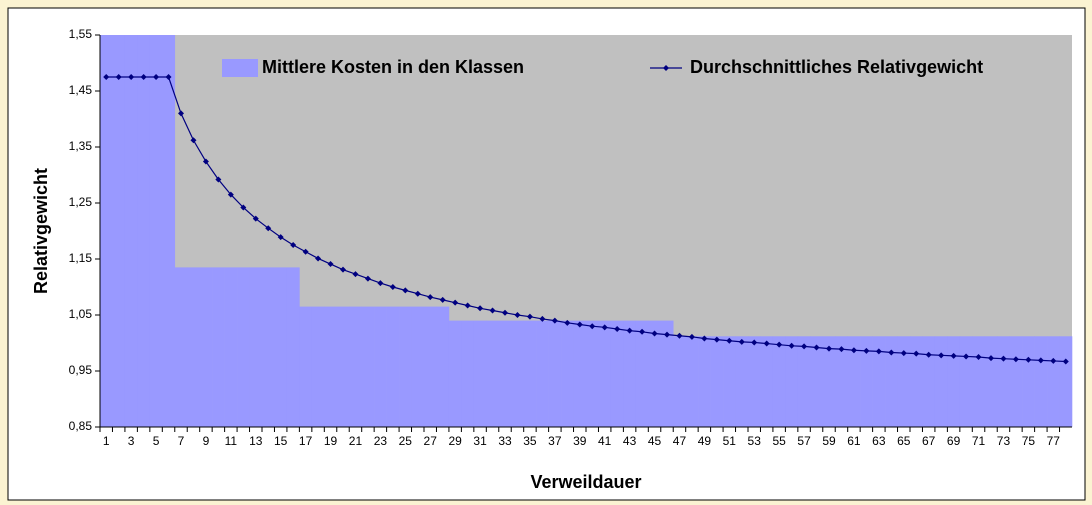  I want to click on x-tick-label: 7, so click(181, 441).